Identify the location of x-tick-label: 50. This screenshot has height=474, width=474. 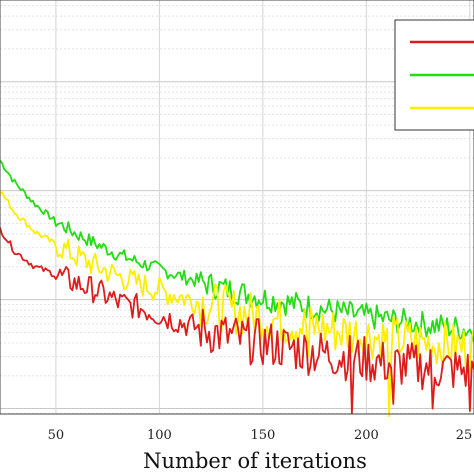
(56, 435).